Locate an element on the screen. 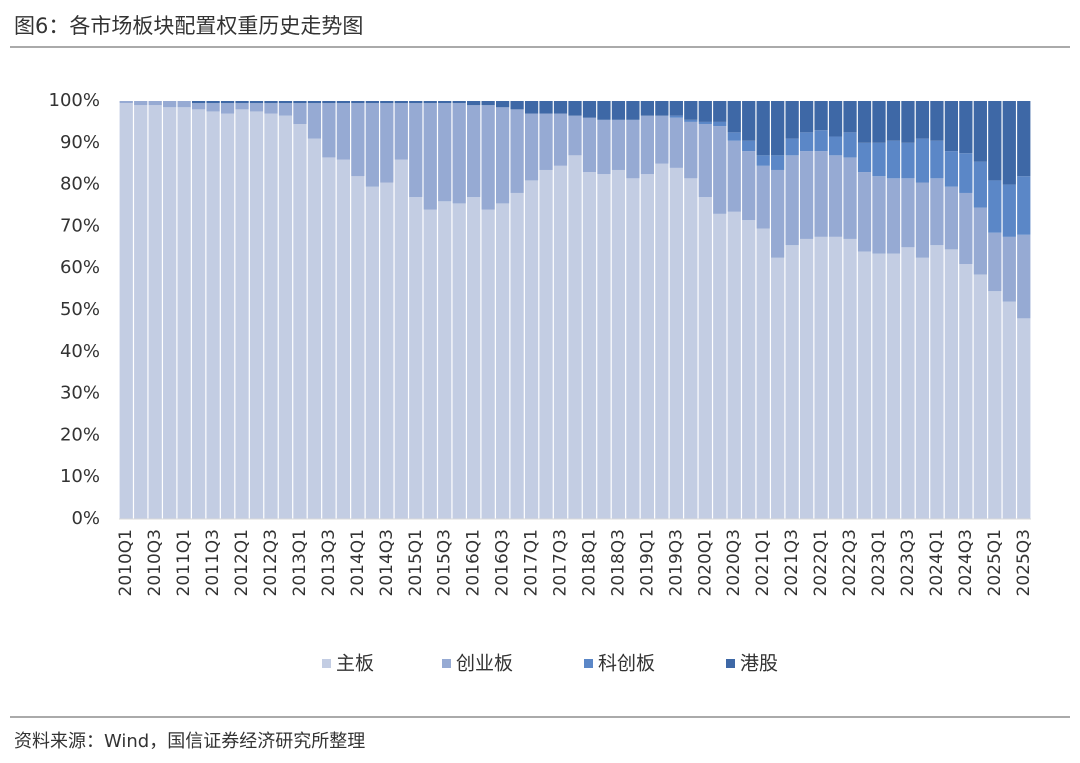  y-tick-label: 80% is located at coordinates (80, 184).